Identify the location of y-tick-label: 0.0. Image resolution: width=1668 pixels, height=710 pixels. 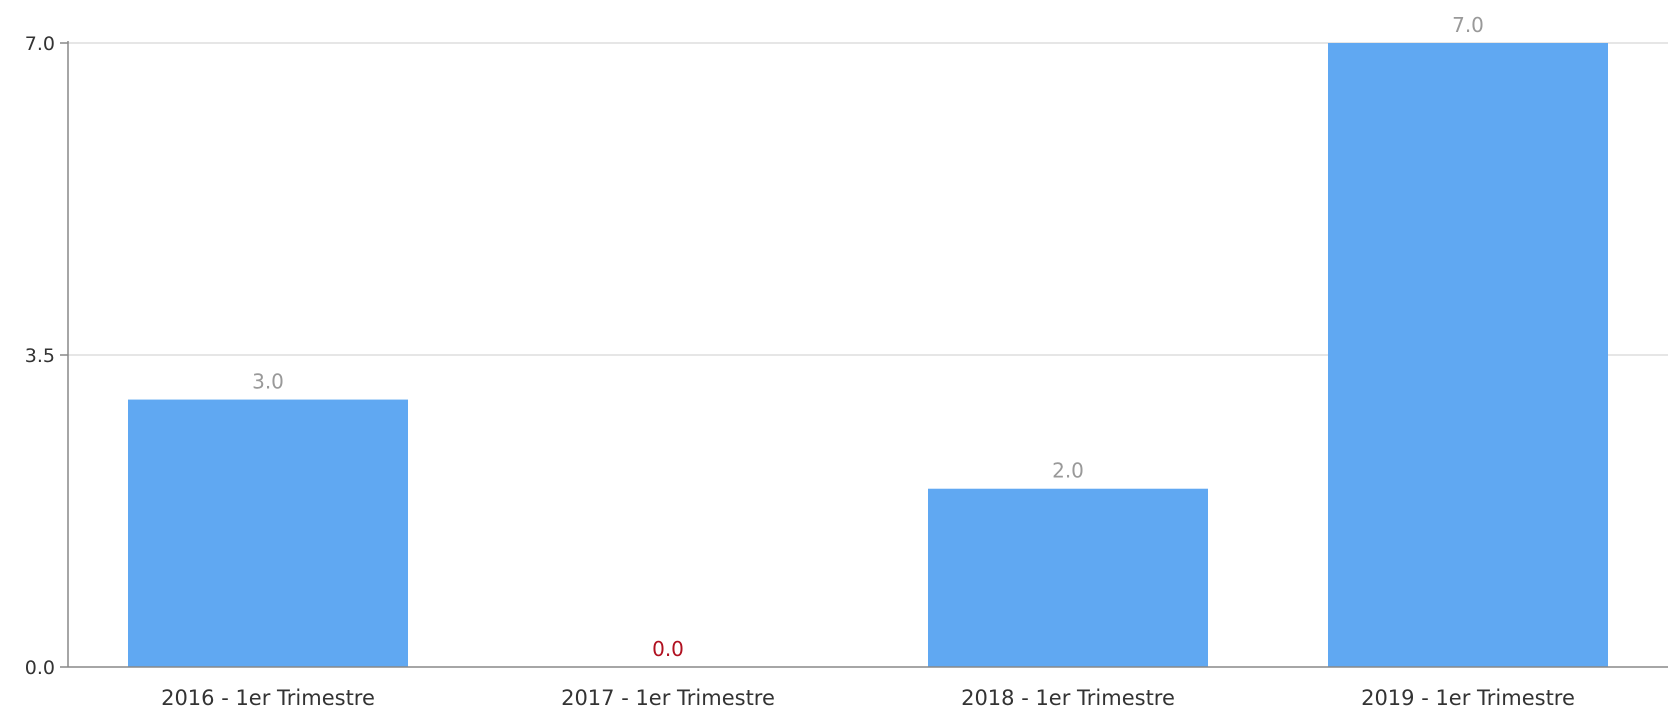
(40, 668).